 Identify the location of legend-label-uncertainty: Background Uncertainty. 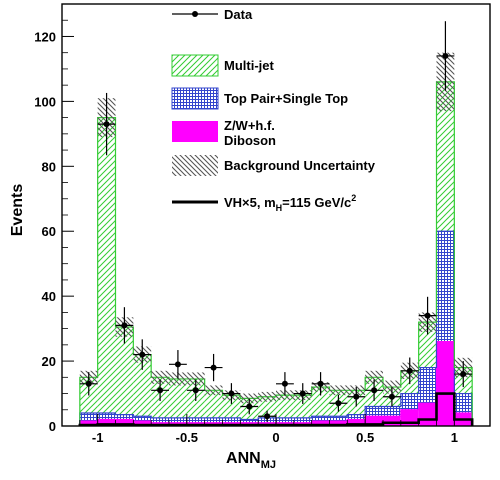
(300, 165).